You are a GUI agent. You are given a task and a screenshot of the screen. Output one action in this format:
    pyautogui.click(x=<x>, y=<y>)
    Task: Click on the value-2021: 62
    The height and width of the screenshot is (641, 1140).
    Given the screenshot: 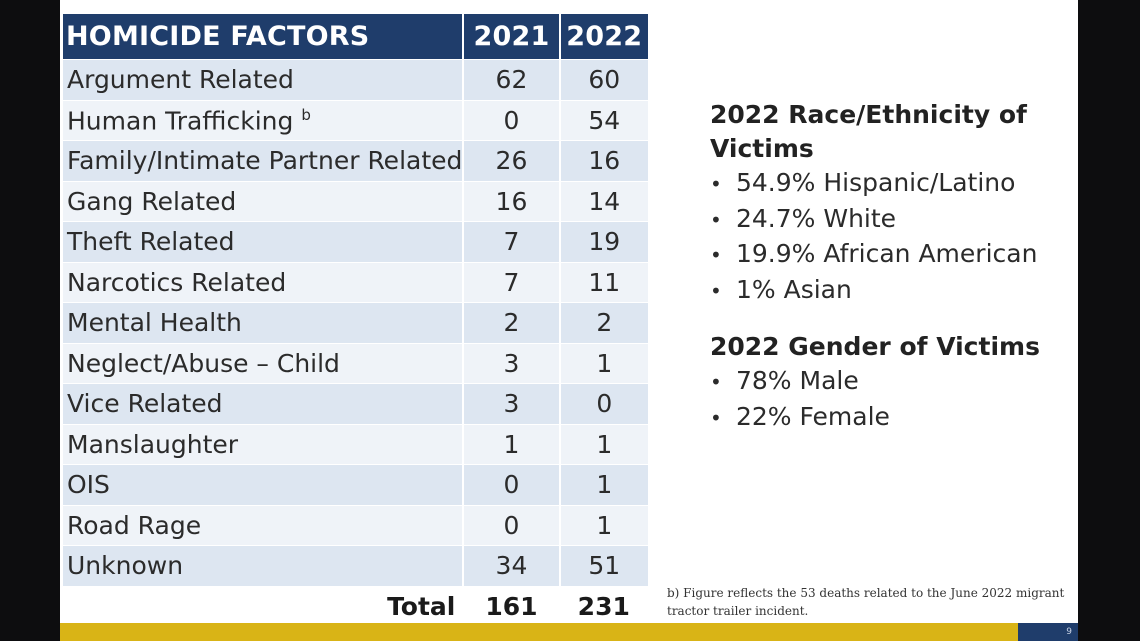 What is the action you would take?
    pyautogui.click(x=511, y=79)
    